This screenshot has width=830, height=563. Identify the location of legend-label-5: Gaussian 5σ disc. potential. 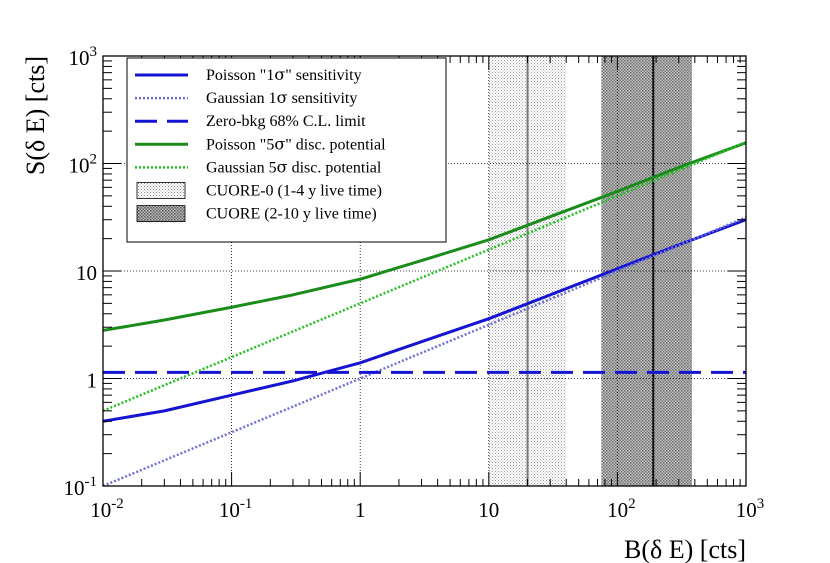
(294, 166).